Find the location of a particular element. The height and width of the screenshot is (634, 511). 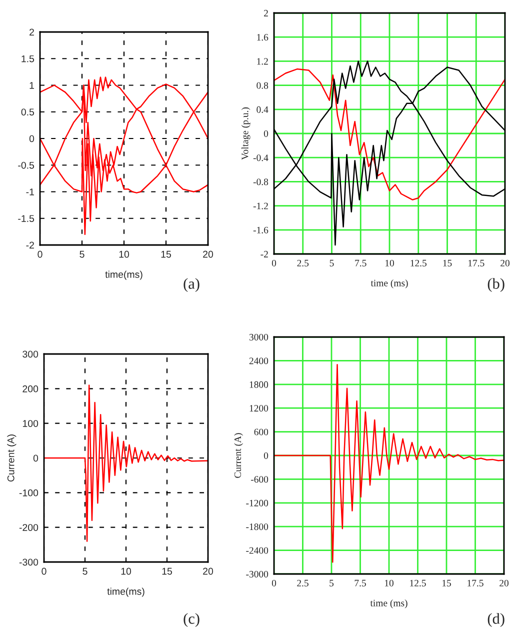

y-tick-label: 300 is located at coordinates (30, 354).